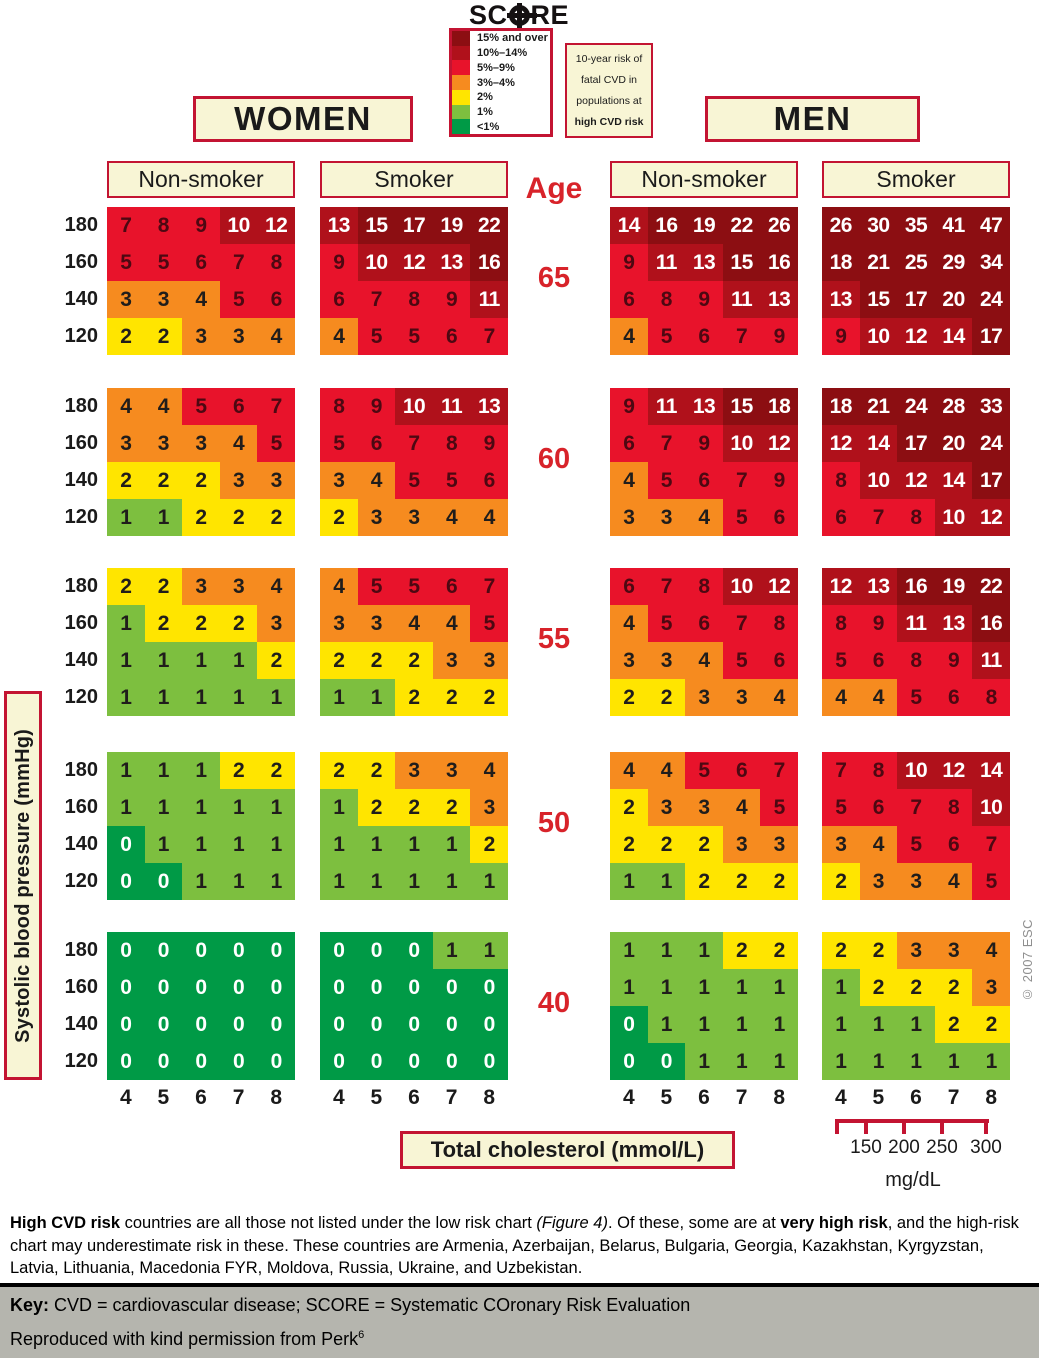  Describe the element at coordinates (779, 336) in the screenshot. I see `risk-cell: 9` at that location.